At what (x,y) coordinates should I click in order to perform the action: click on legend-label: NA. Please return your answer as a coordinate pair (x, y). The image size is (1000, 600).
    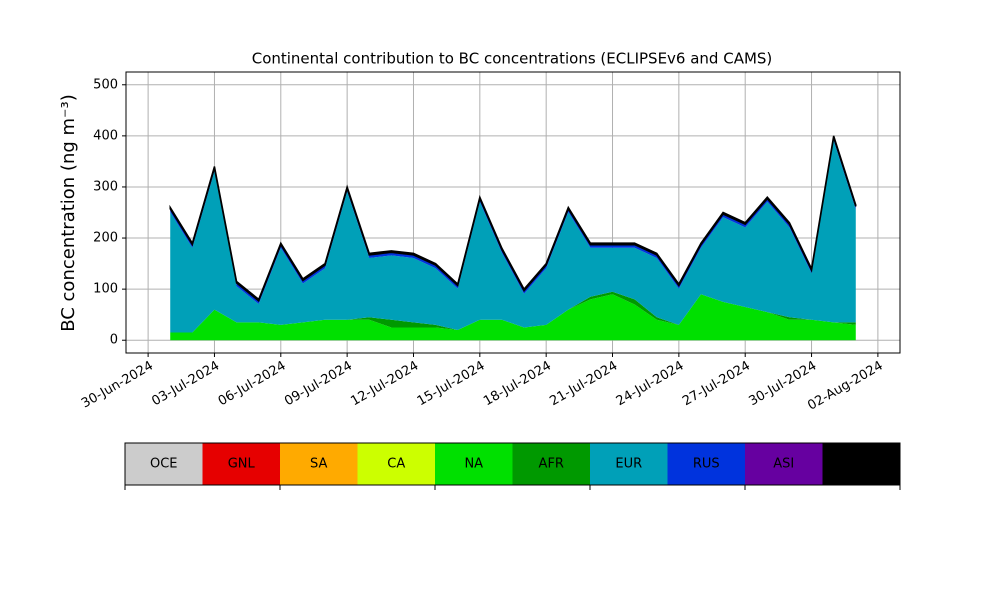
    Looking at the image, I should click on (473, 464).